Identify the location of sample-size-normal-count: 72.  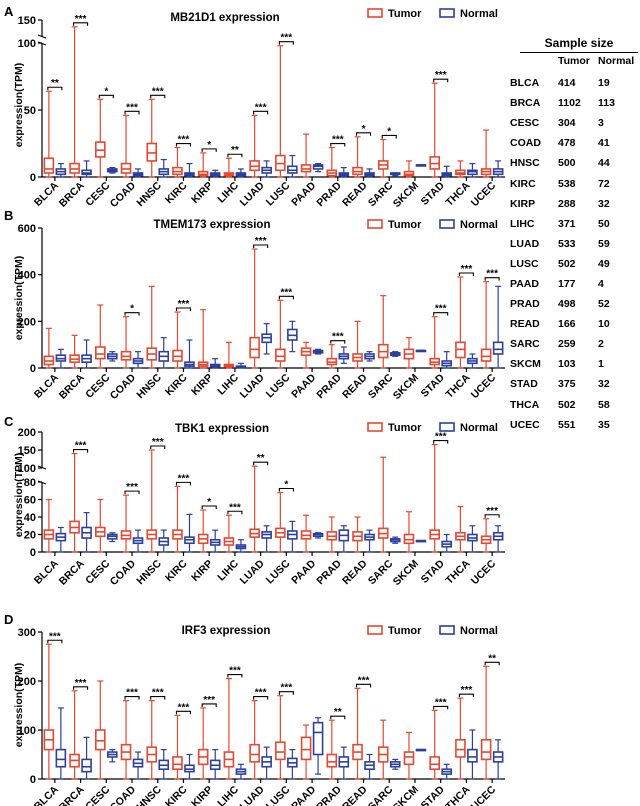
(604, 183).